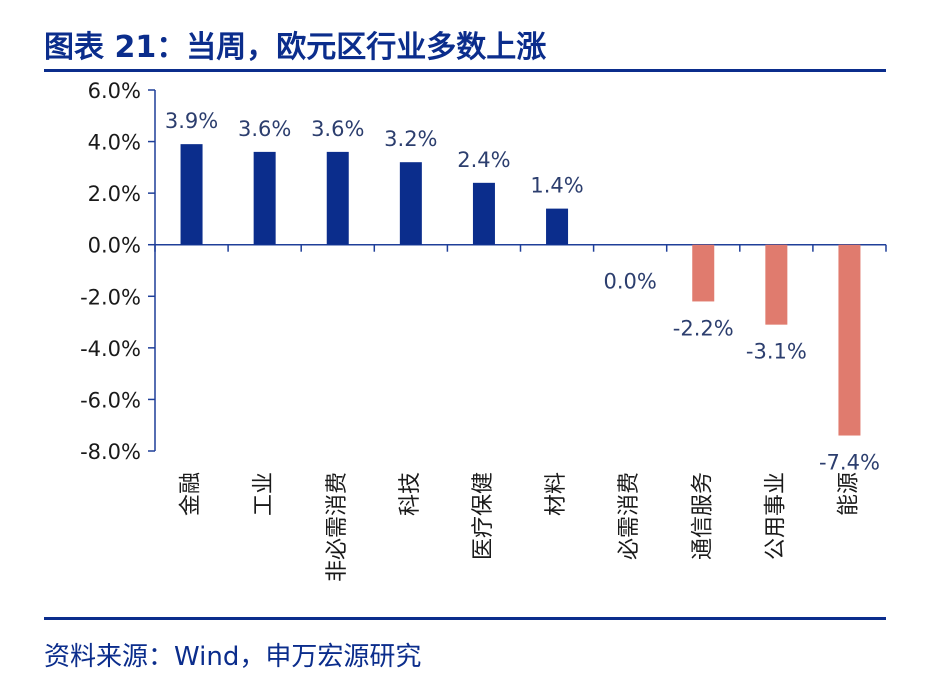  What do you see at coordinates (556, 186) in the screenshot?
I see `data-label: 1.4%` at bounding box center [556, 186].